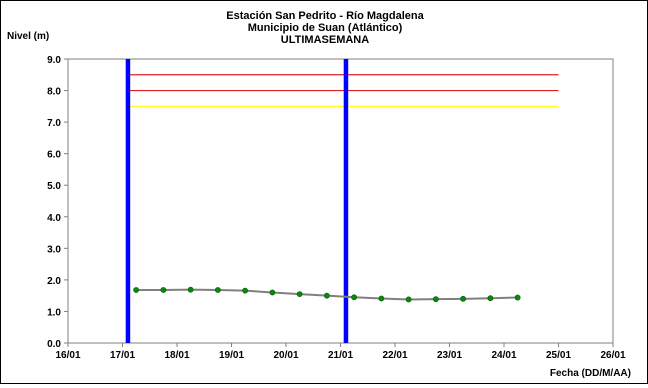 The width and height of the screenshot is (648, 388). What do you see at coordinates (54, 218) in the screenshot?
I see `y-tick-label-4: 4.0` at bounding box center [54, 218].